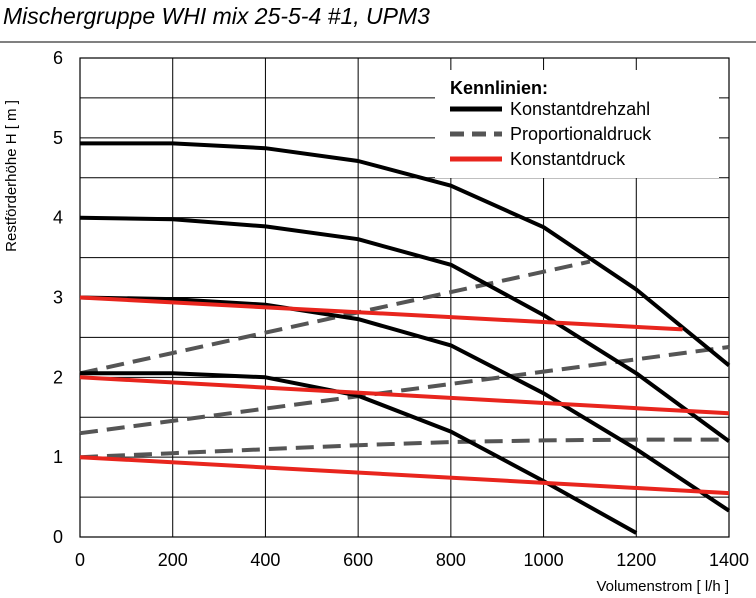 The image size is (756, 598). Describe the element at coordinates (729, 560) in the screenshot. I see `x-tick-label: 1400` at that location.